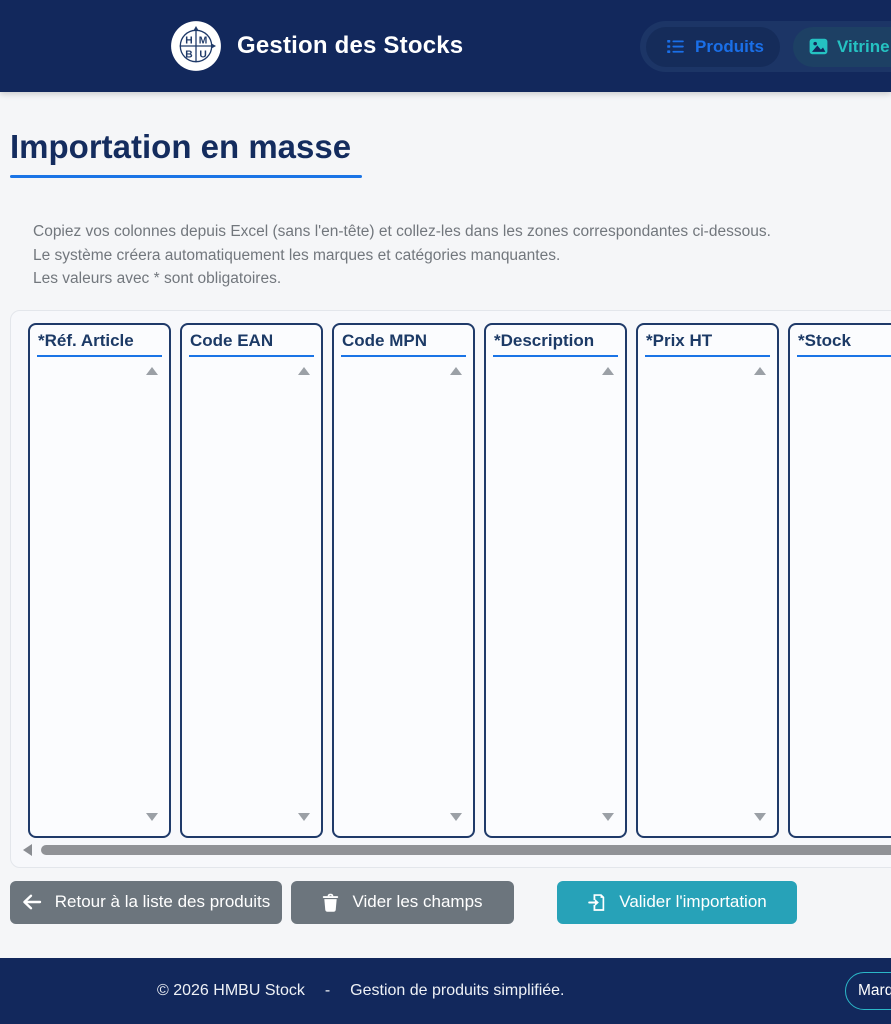 This screenshot has height=1024, width=891. What do you see at coordinates (196, 46) in the screenshot?
I see `hmbu-logo-icon: H M B U` at bounding box center [196, 46].